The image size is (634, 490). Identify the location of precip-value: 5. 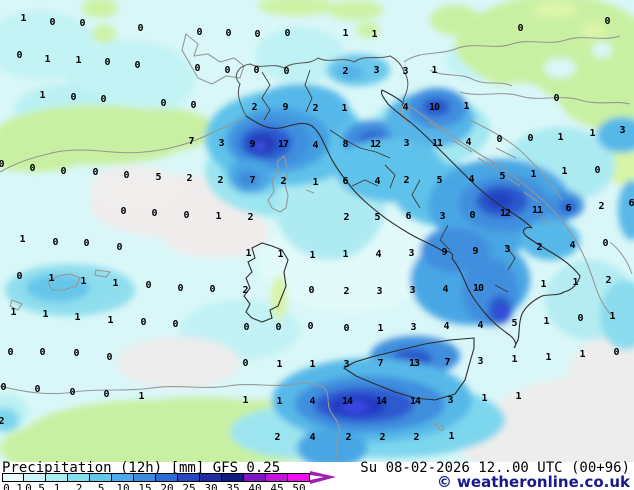
(377, 217).